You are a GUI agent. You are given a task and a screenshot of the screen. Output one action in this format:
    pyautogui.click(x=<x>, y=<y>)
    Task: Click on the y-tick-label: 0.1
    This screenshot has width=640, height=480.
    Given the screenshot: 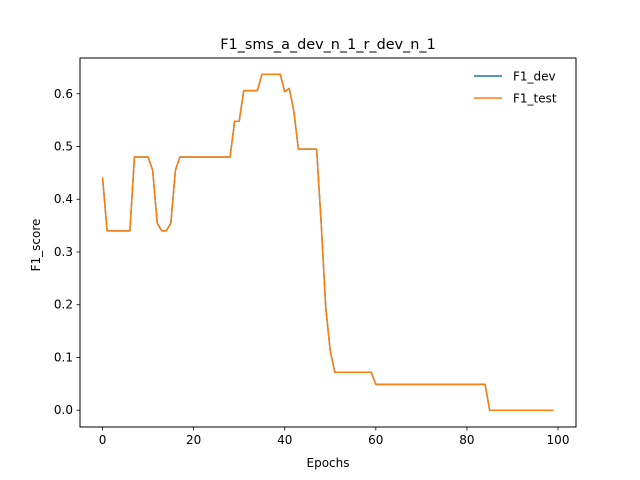 What is the action you would take?
    pyautogui.click(x=63, y=357)
    